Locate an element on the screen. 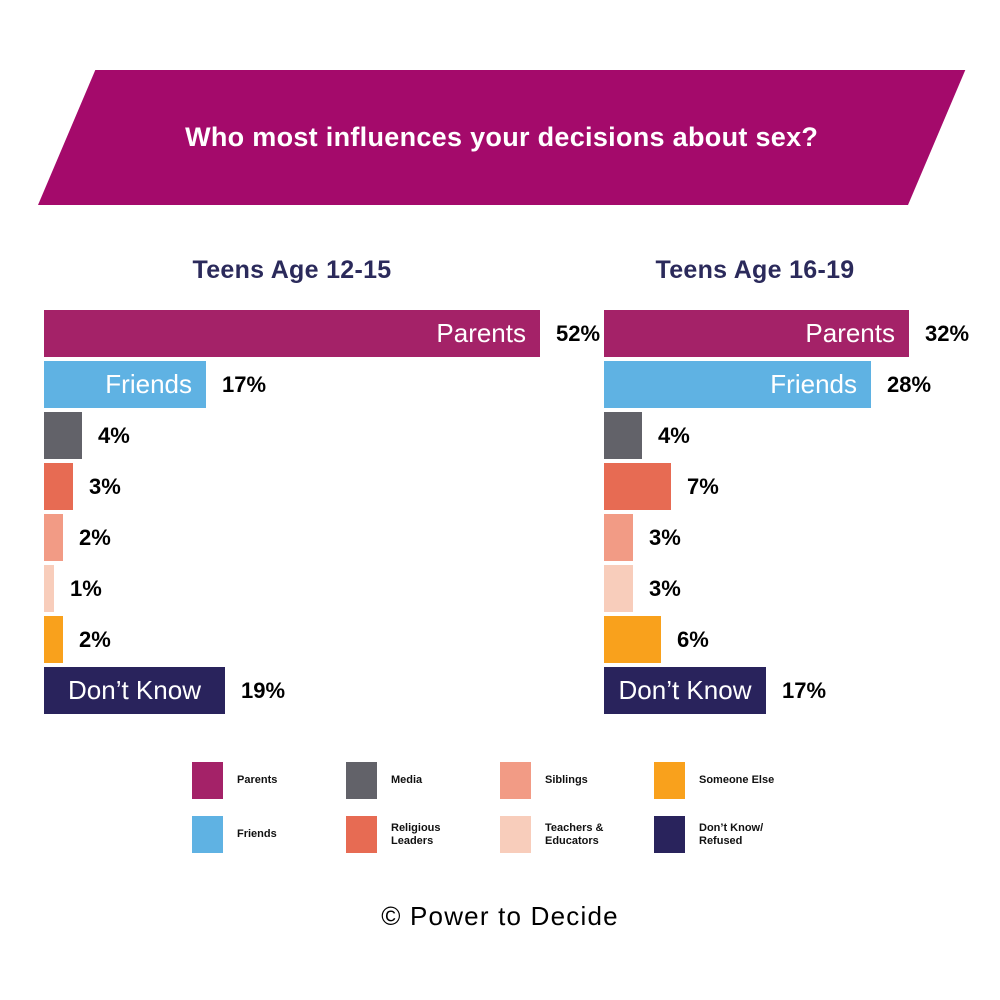 The image size is (1000, 1000). bar-value-label: 7% is located at coordinates (703, 486).